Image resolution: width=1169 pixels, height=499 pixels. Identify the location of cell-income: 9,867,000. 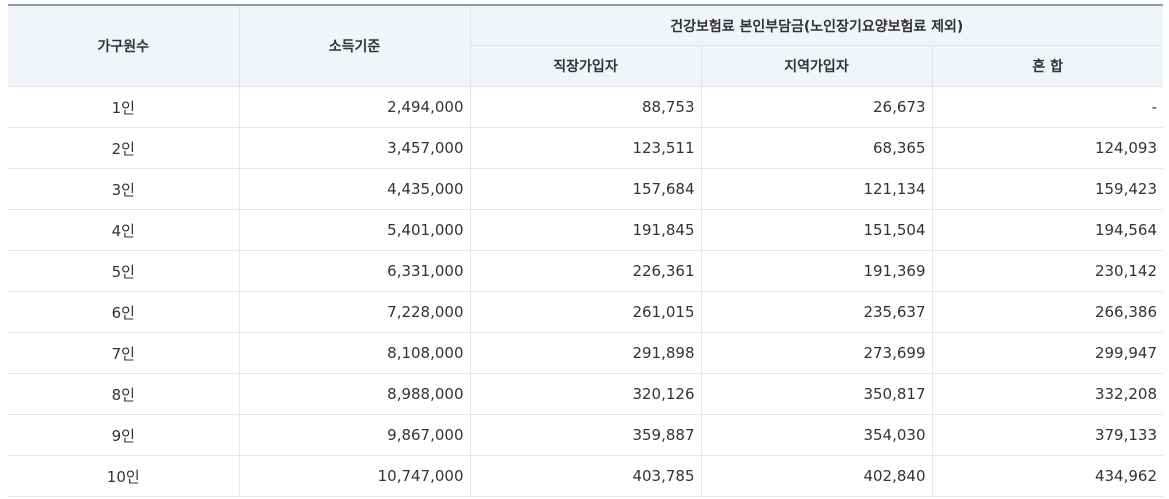
(355, 435).